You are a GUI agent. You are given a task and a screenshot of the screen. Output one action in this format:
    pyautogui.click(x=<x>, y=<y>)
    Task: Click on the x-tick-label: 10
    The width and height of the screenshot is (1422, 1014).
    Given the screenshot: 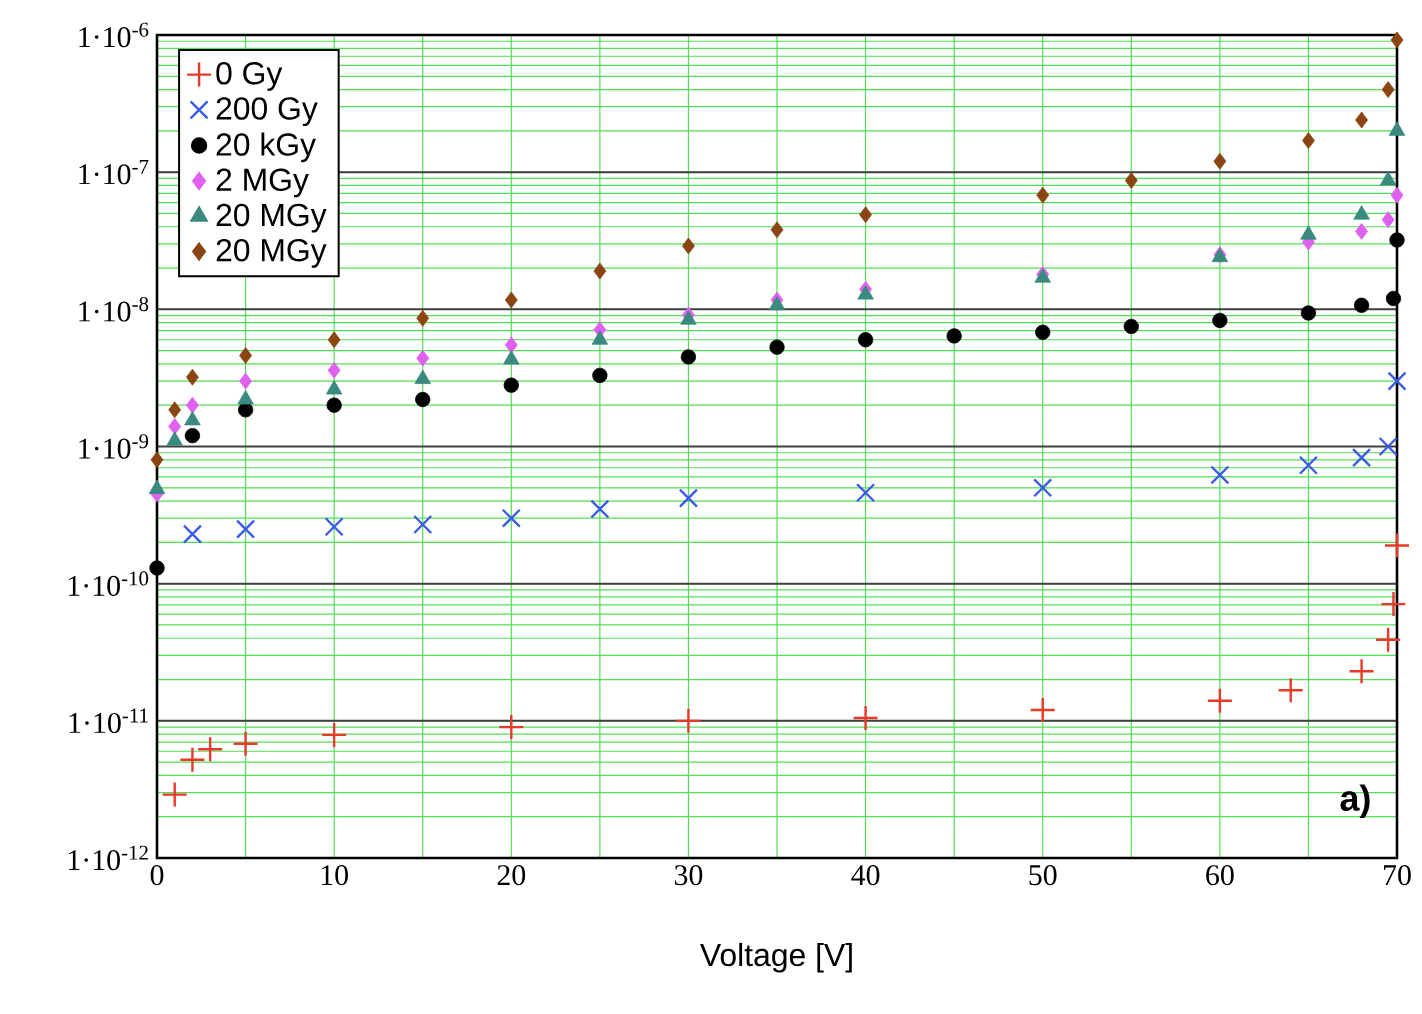 What is the action you would take?
    pyautogui.click(x=334, y=875)
    